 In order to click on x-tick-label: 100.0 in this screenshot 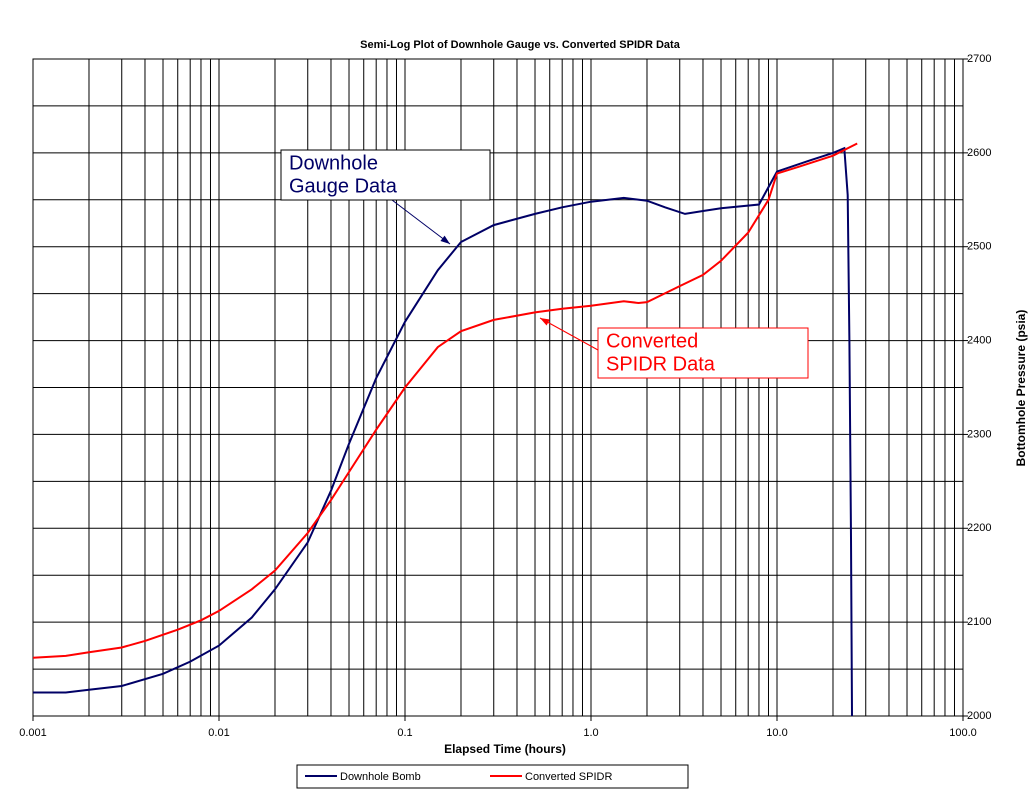, I will do `click(963, 733)`.